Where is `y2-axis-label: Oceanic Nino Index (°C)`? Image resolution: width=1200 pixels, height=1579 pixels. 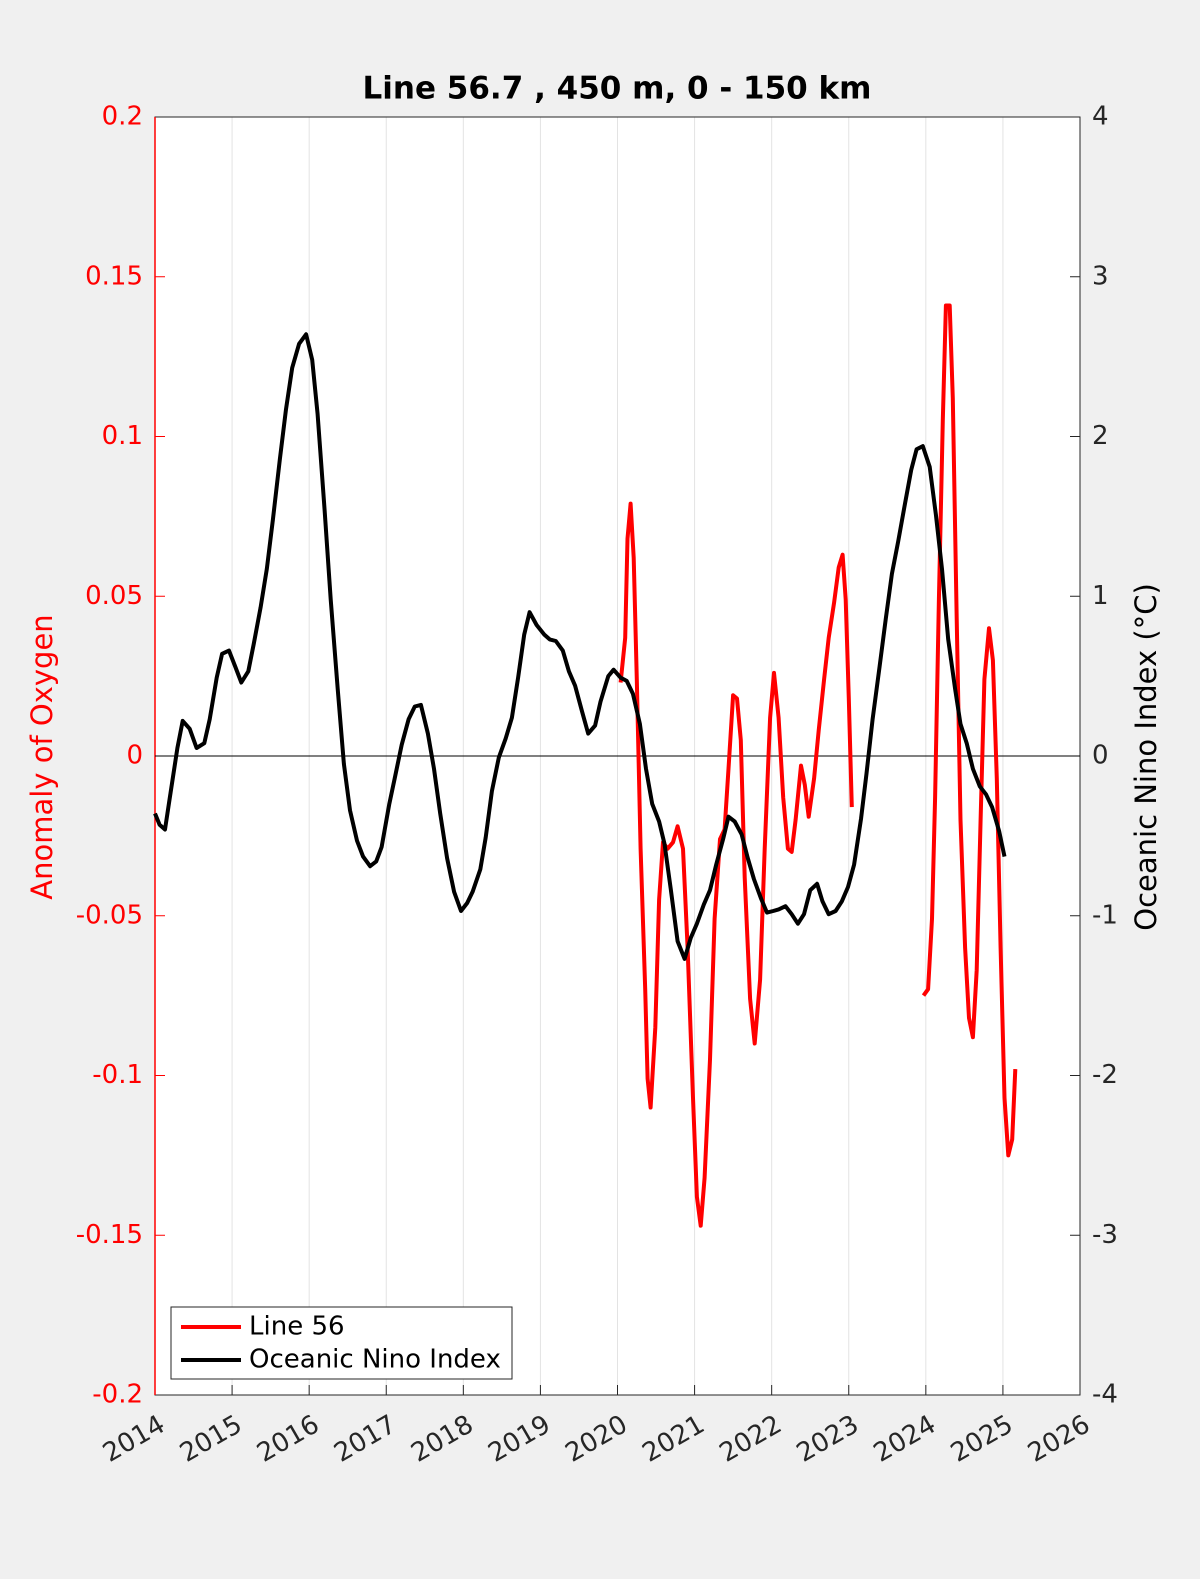
y2-axis-label: Oceanic Nino Index (°C) is located at coordinates (1146, 757).